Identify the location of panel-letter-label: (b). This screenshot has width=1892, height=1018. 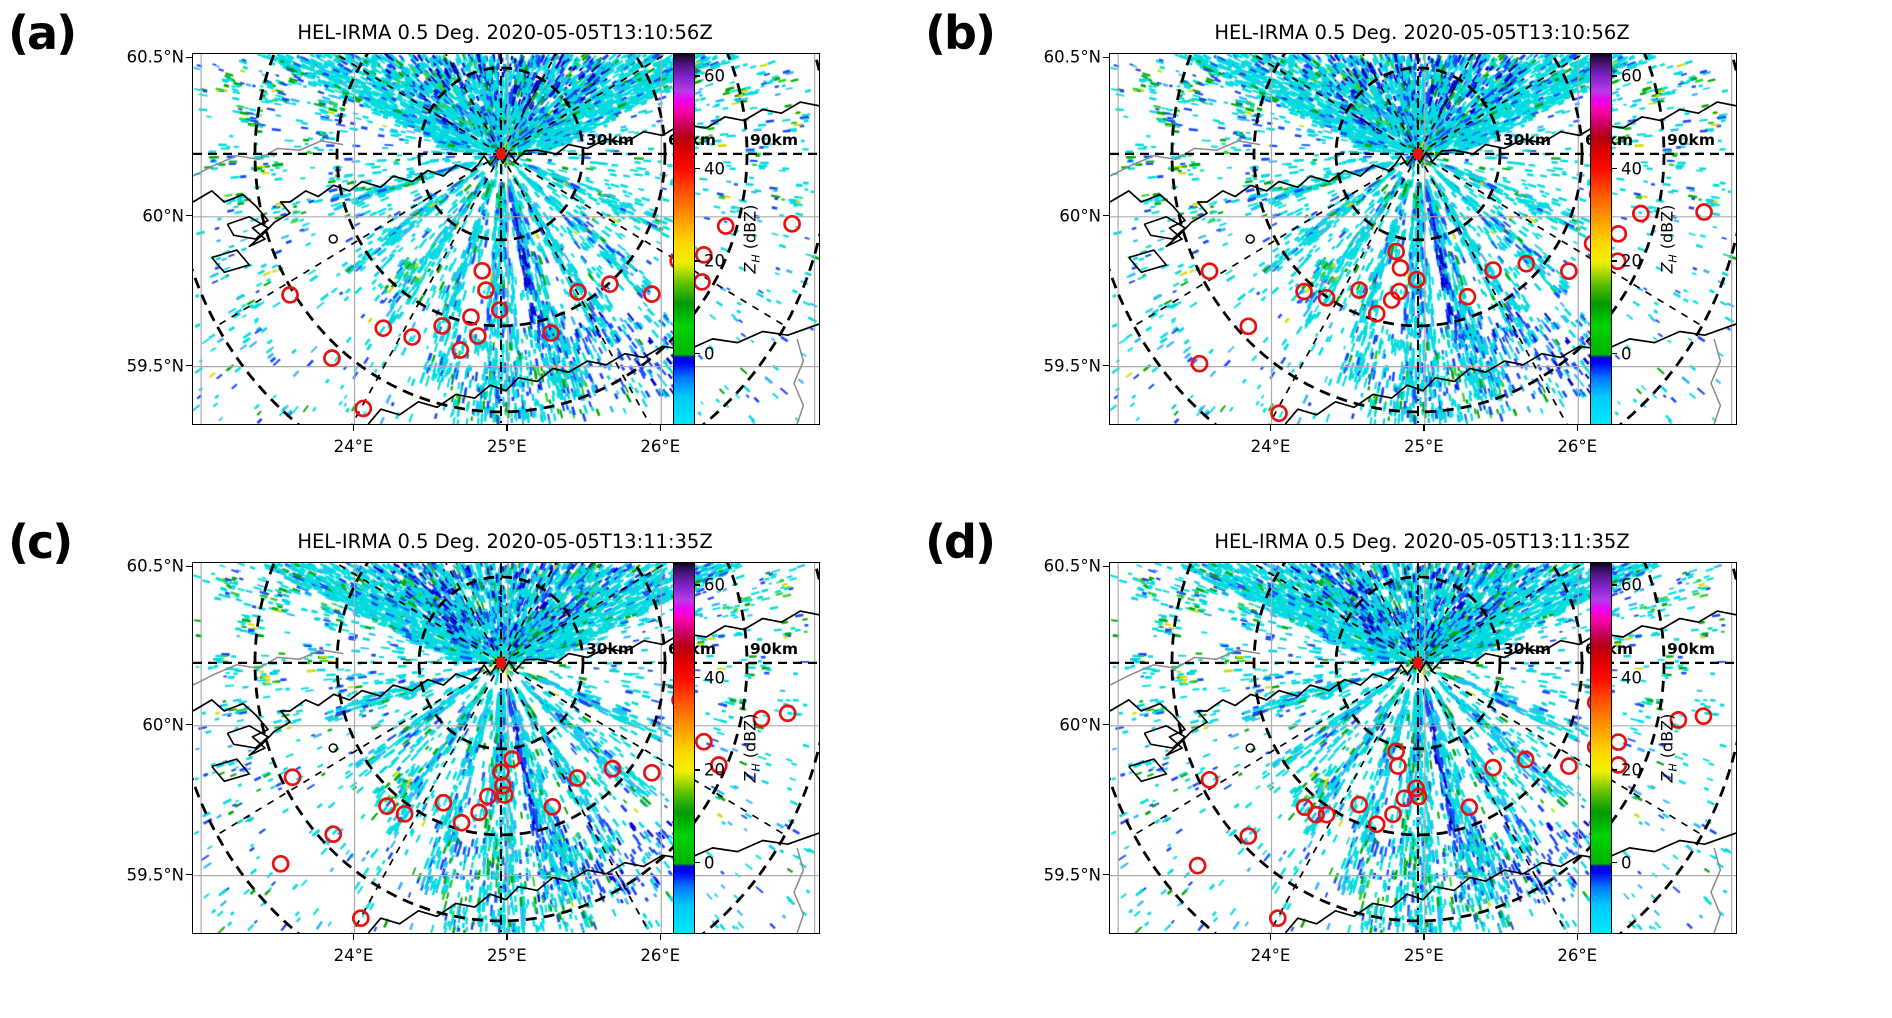
(960, 33).